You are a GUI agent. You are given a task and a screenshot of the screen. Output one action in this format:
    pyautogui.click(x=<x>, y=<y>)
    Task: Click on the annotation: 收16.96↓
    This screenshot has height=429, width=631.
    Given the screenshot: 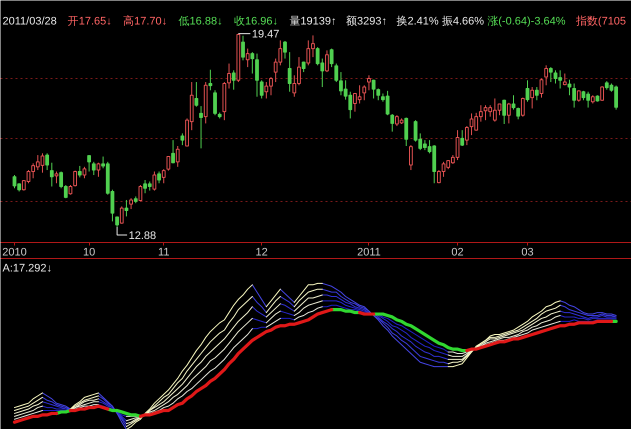 What is the action you would take?
    pyautogui.click(x=256, y=22)
    